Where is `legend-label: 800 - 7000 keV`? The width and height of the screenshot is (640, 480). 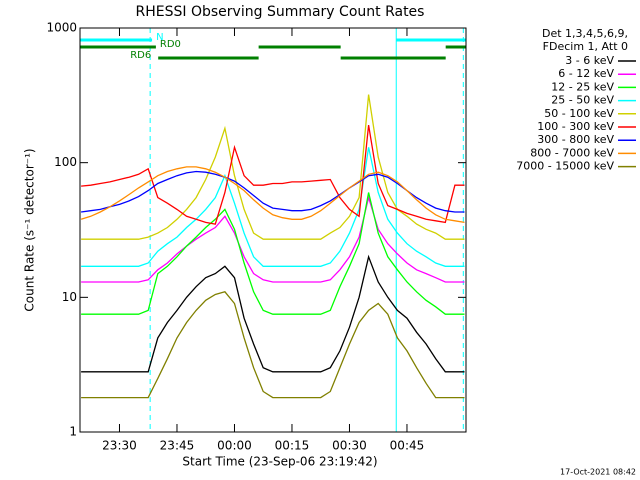 legend-label: 800 - 7000 keV is located at coordinates (572, 152).